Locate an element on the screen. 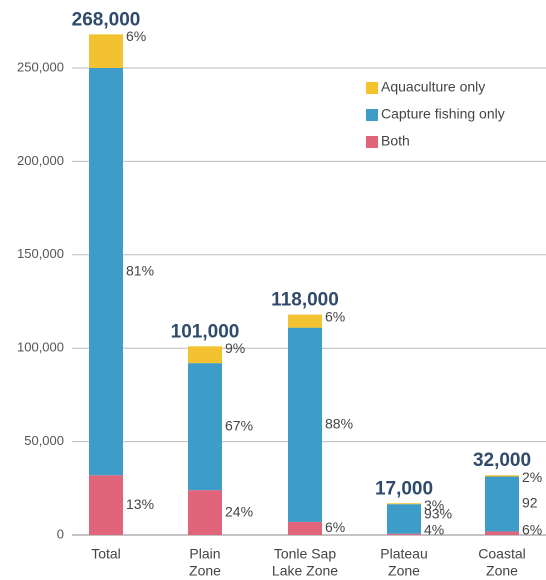 The height and width of the screenshot is (580, 546). total-label: 101,000 is located at coordinates (205, 331).